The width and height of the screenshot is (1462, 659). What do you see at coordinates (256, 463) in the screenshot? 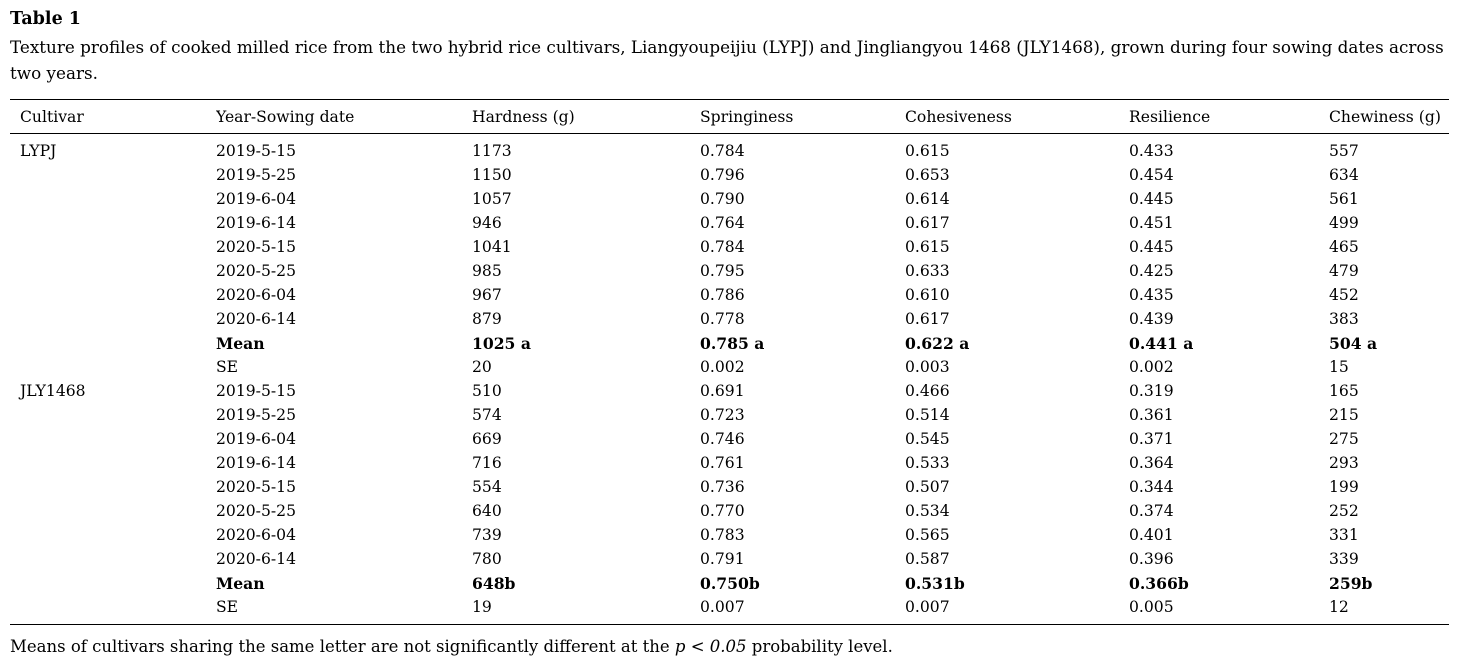
I see `cell: 2019-6-14` at bounding box center [256, 463].